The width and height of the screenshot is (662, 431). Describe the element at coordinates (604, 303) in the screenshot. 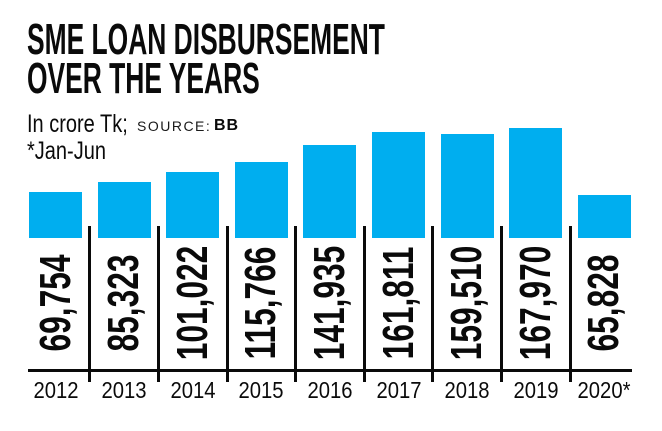

I see `bar-value-label: 65,828` at that location.